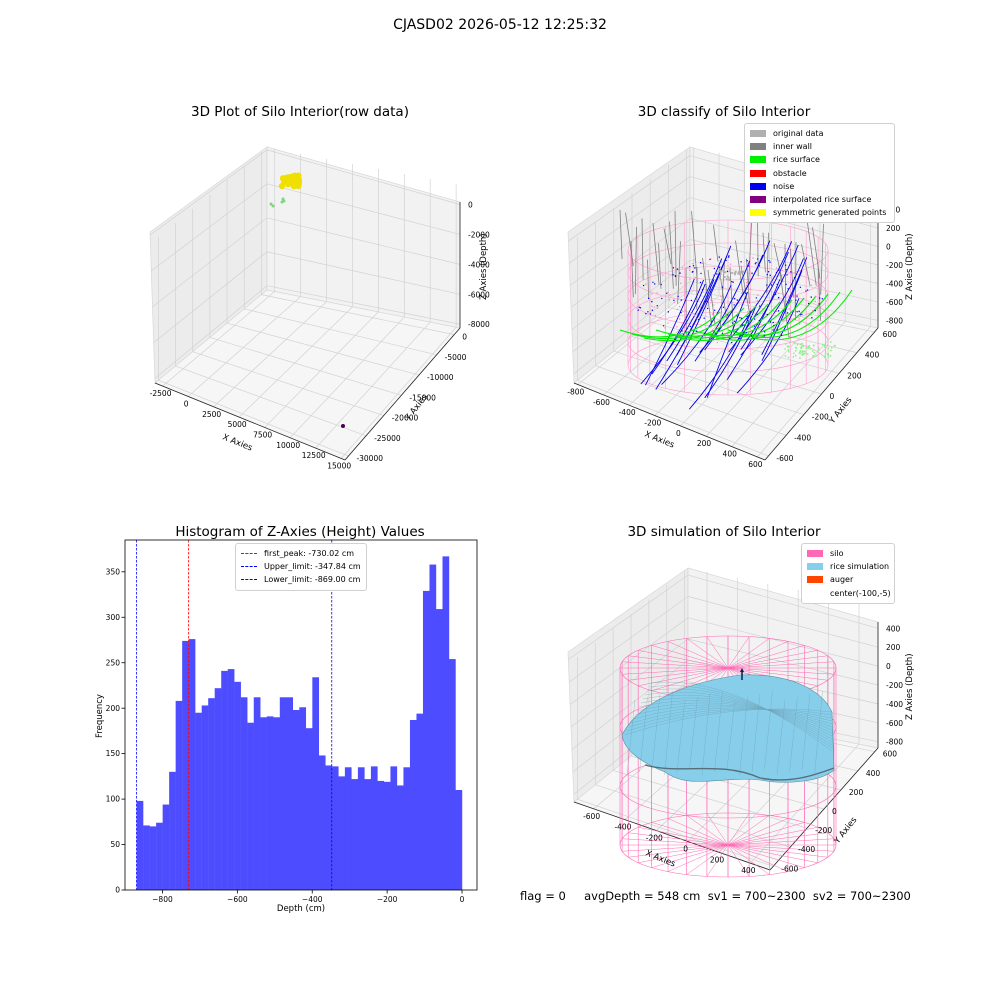  What do you see at coordinates (848, 579) in the screenshot?
I see `legend-item: auger` at bounding box center [848, 579].